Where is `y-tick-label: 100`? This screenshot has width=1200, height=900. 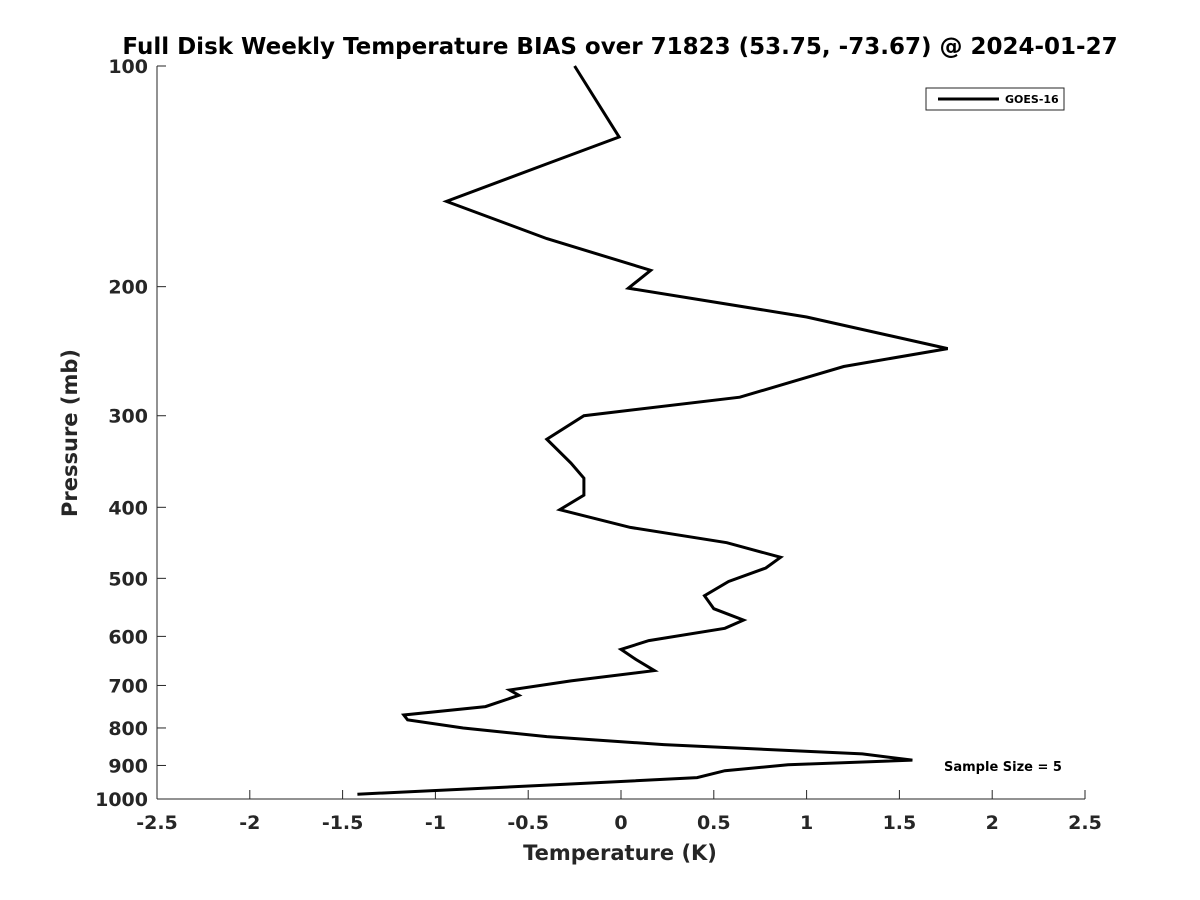
y-tick-label: 100 is located at coordinates (128, 67).